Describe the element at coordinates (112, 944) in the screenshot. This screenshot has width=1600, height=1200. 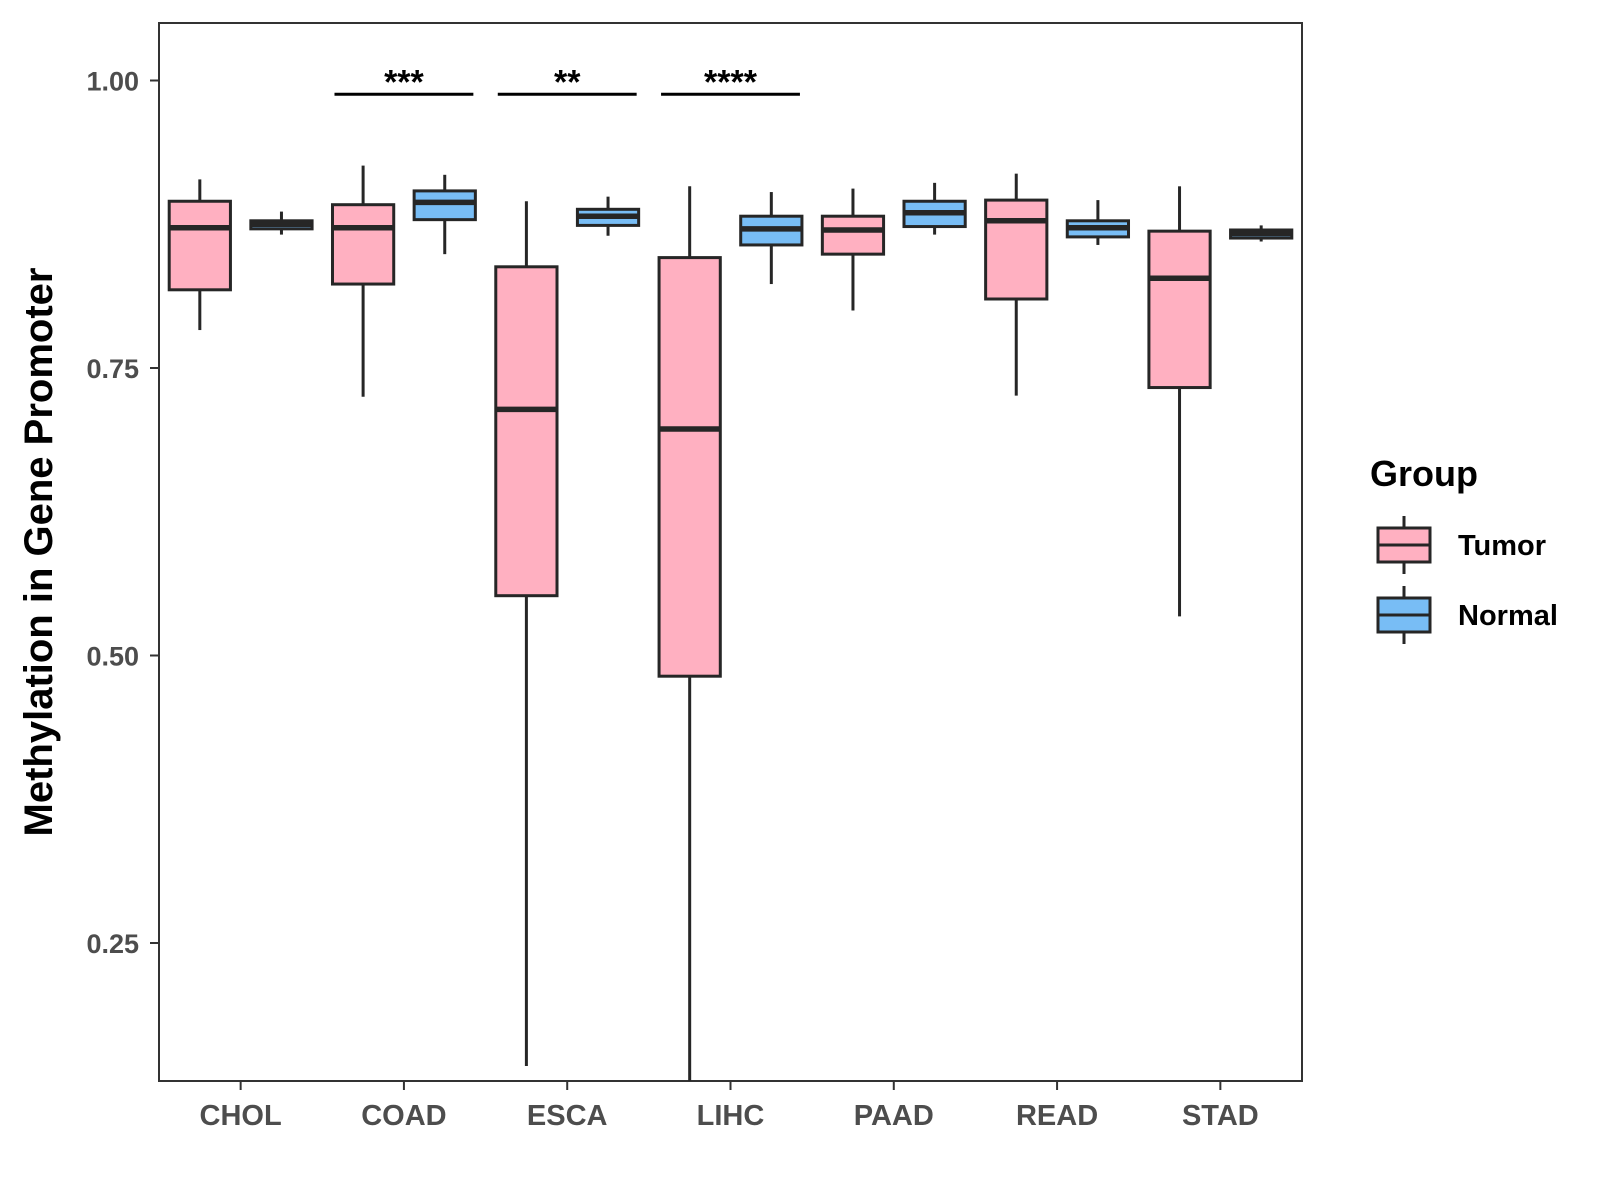
I see `y-tick-label: 0.25` at that location.